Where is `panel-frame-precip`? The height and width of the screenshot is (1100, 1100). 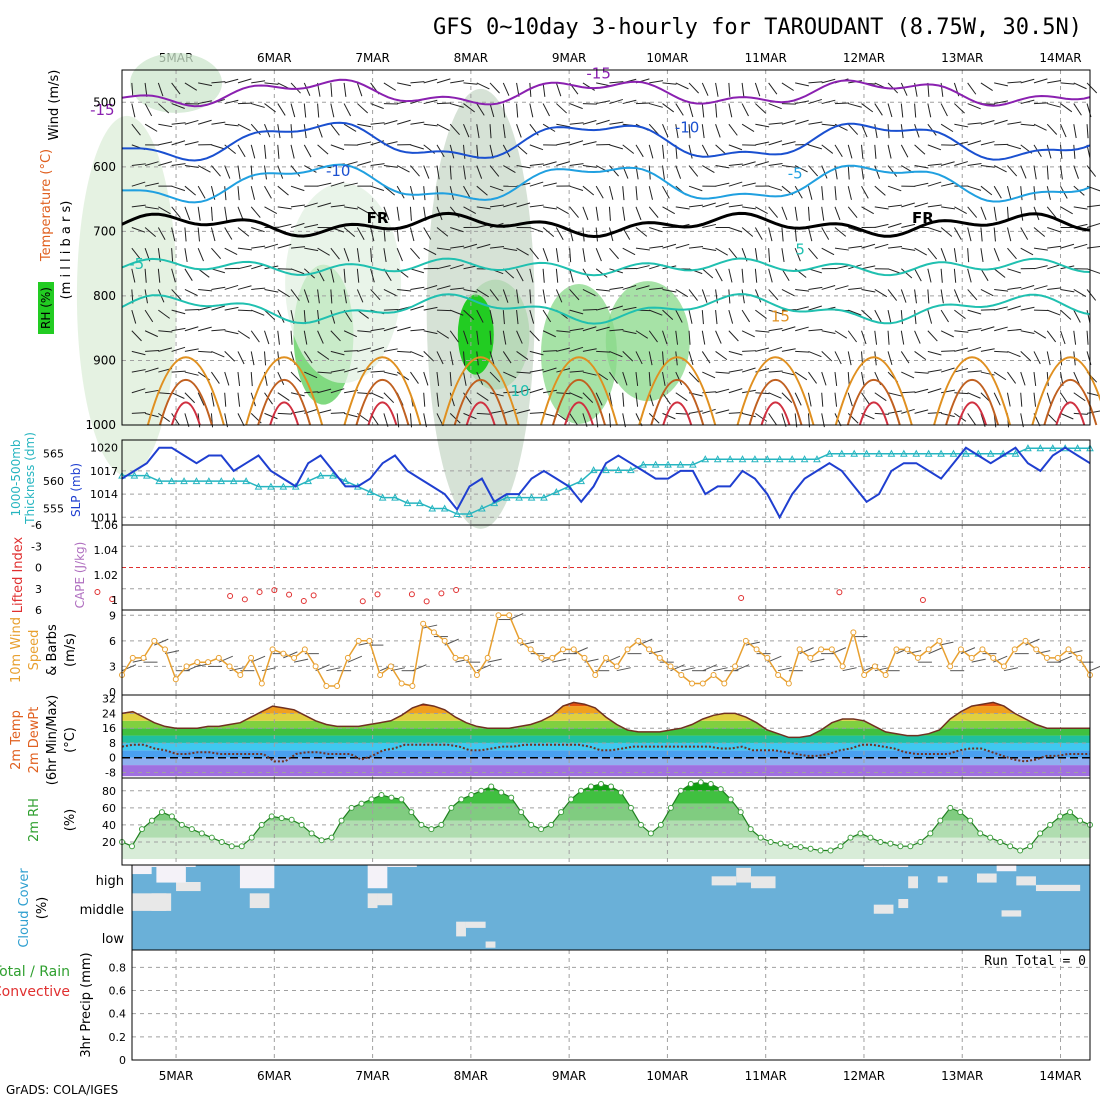
panel-frame-precip is located at coordinates (611, 1005).